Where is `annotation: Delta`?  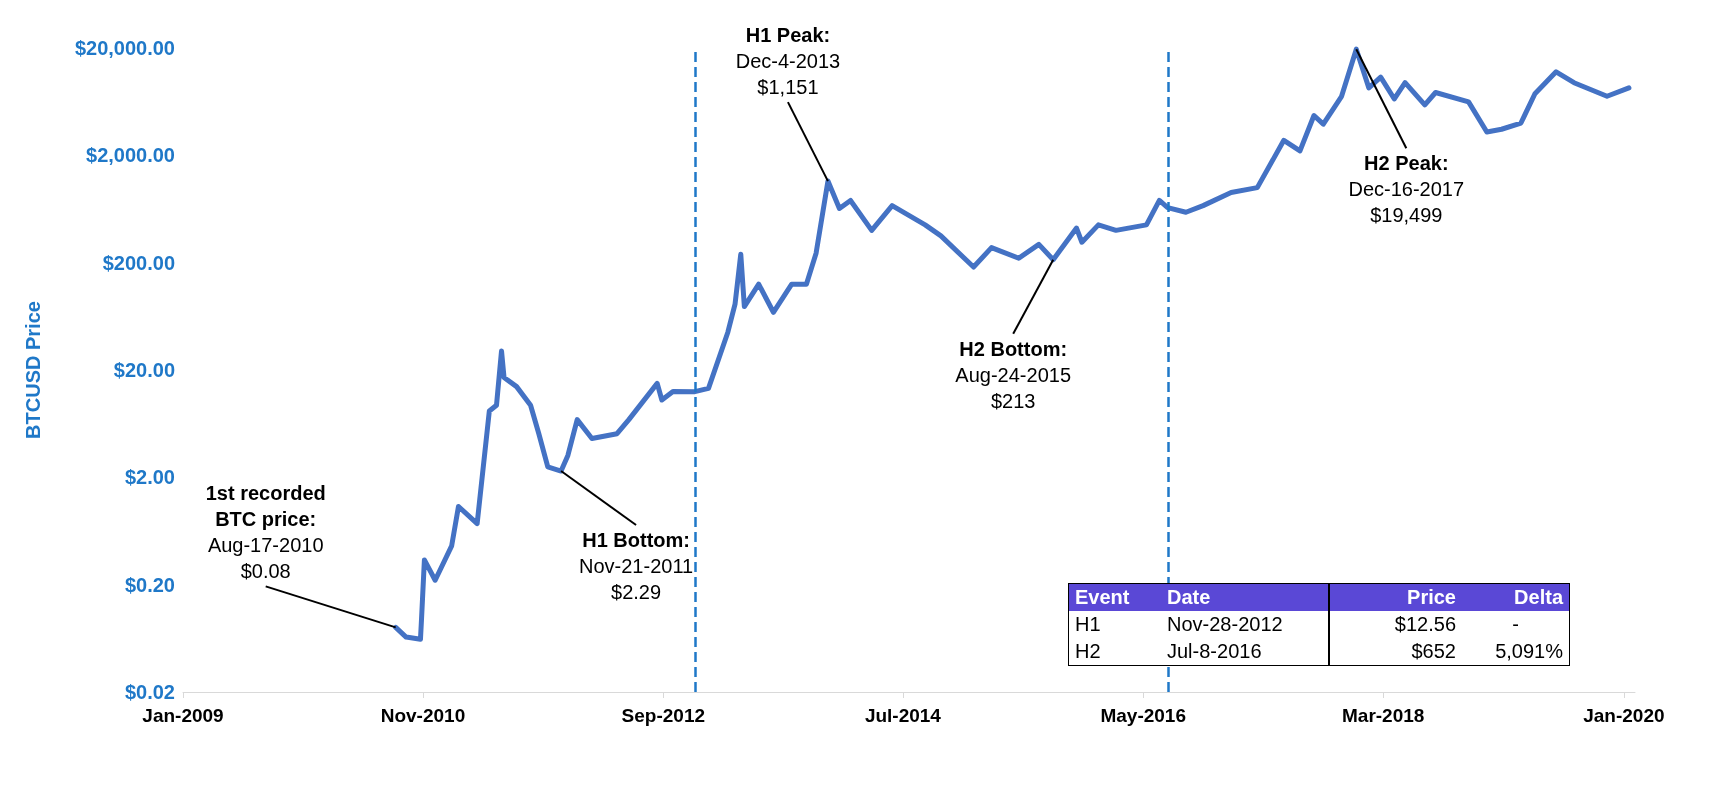 annotation: Delta is located at coordinates (1516, 597).